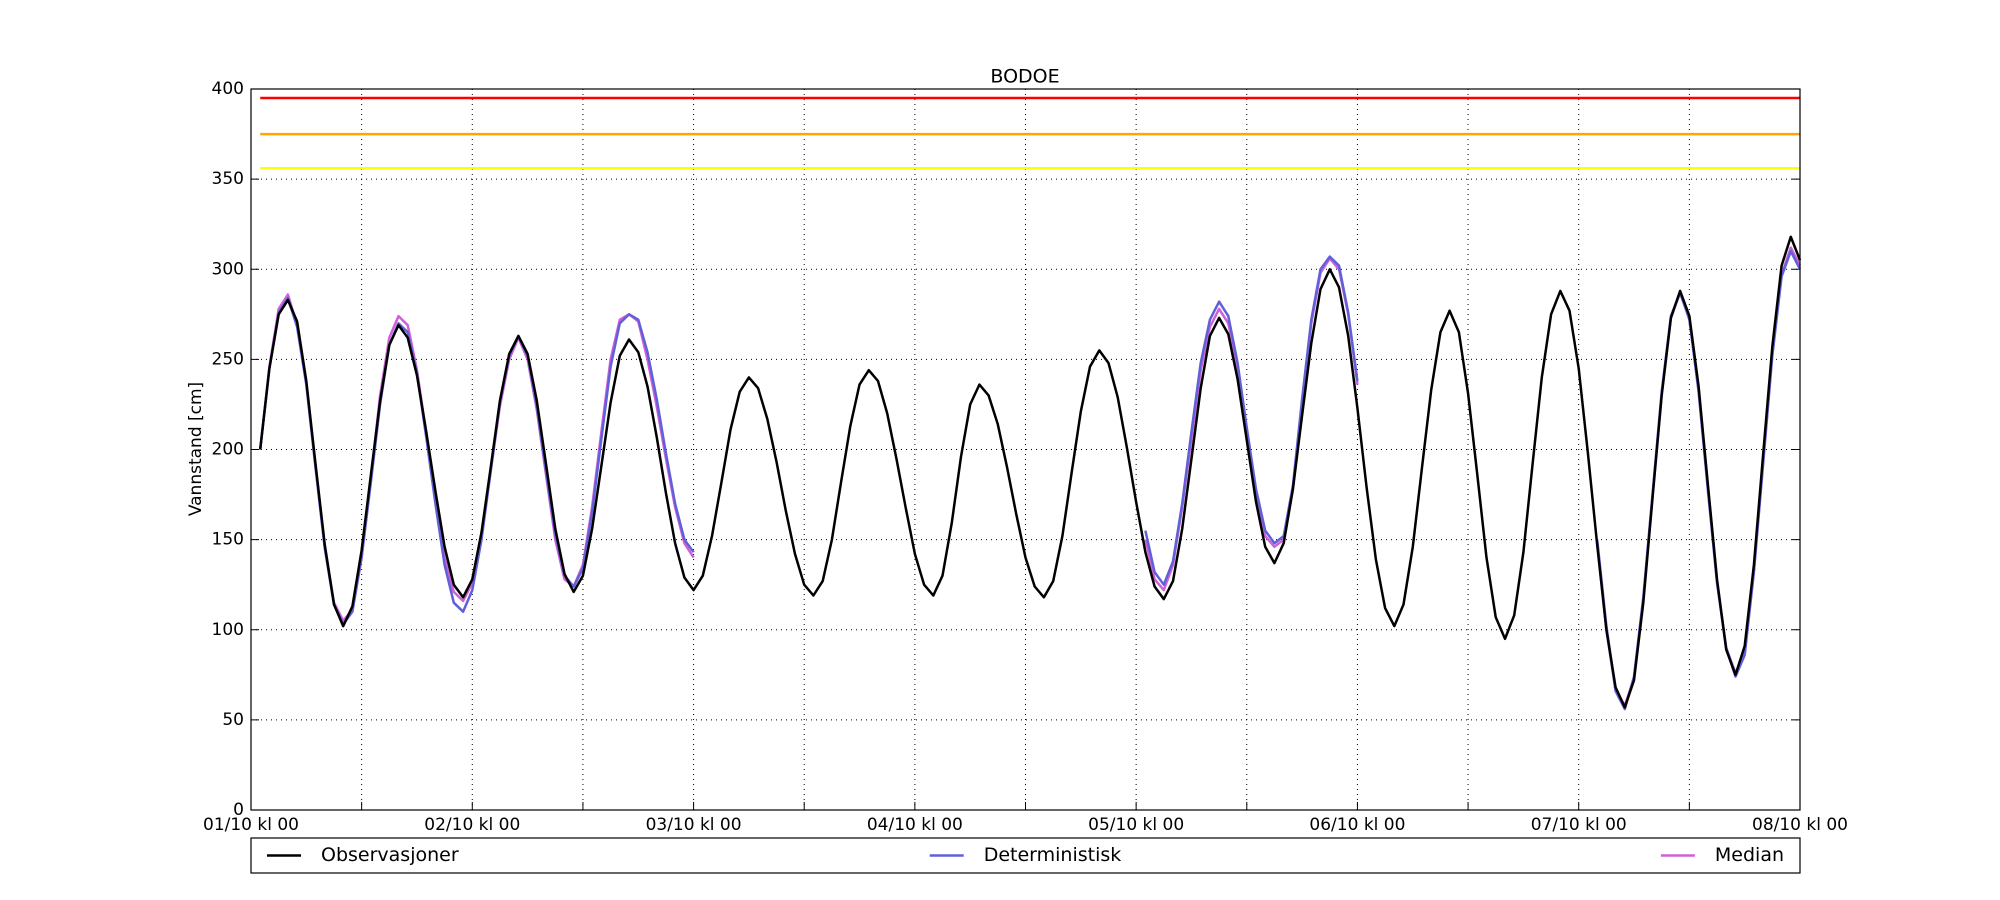 The height and width of the screenshot is (900, 2000). I want to click on x-tick-label: 02/10 kl 00, so click(472, 825).